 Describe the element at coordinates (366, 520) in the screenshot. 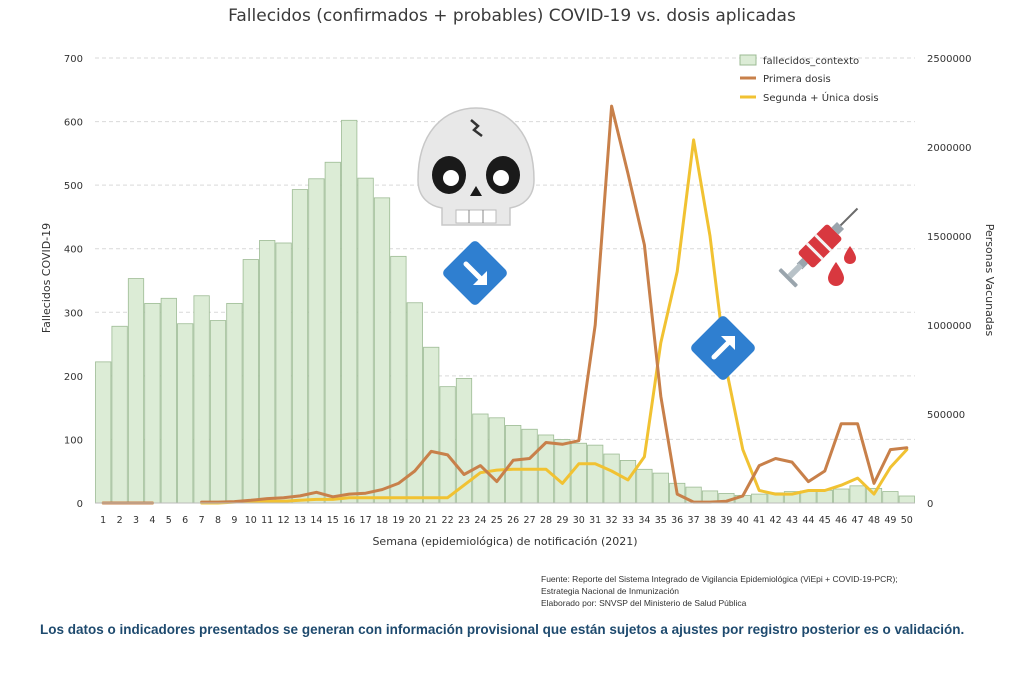

I see `x-tick-label: 17` at that location.